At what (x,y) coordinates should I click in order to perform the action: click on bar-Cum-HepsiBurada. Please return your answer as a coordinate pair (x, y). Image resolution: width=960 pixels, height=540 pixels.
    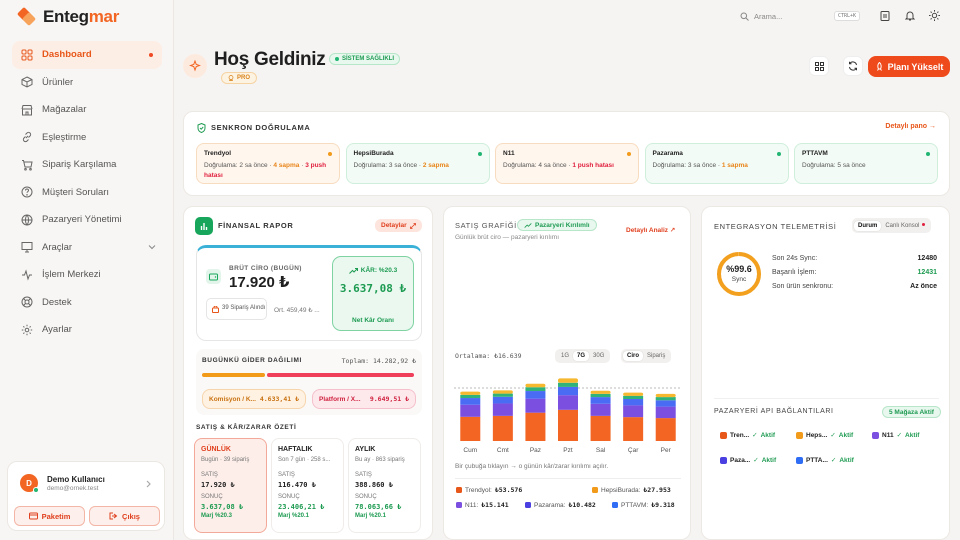
    Looking at the image, I should click on (470, 410).